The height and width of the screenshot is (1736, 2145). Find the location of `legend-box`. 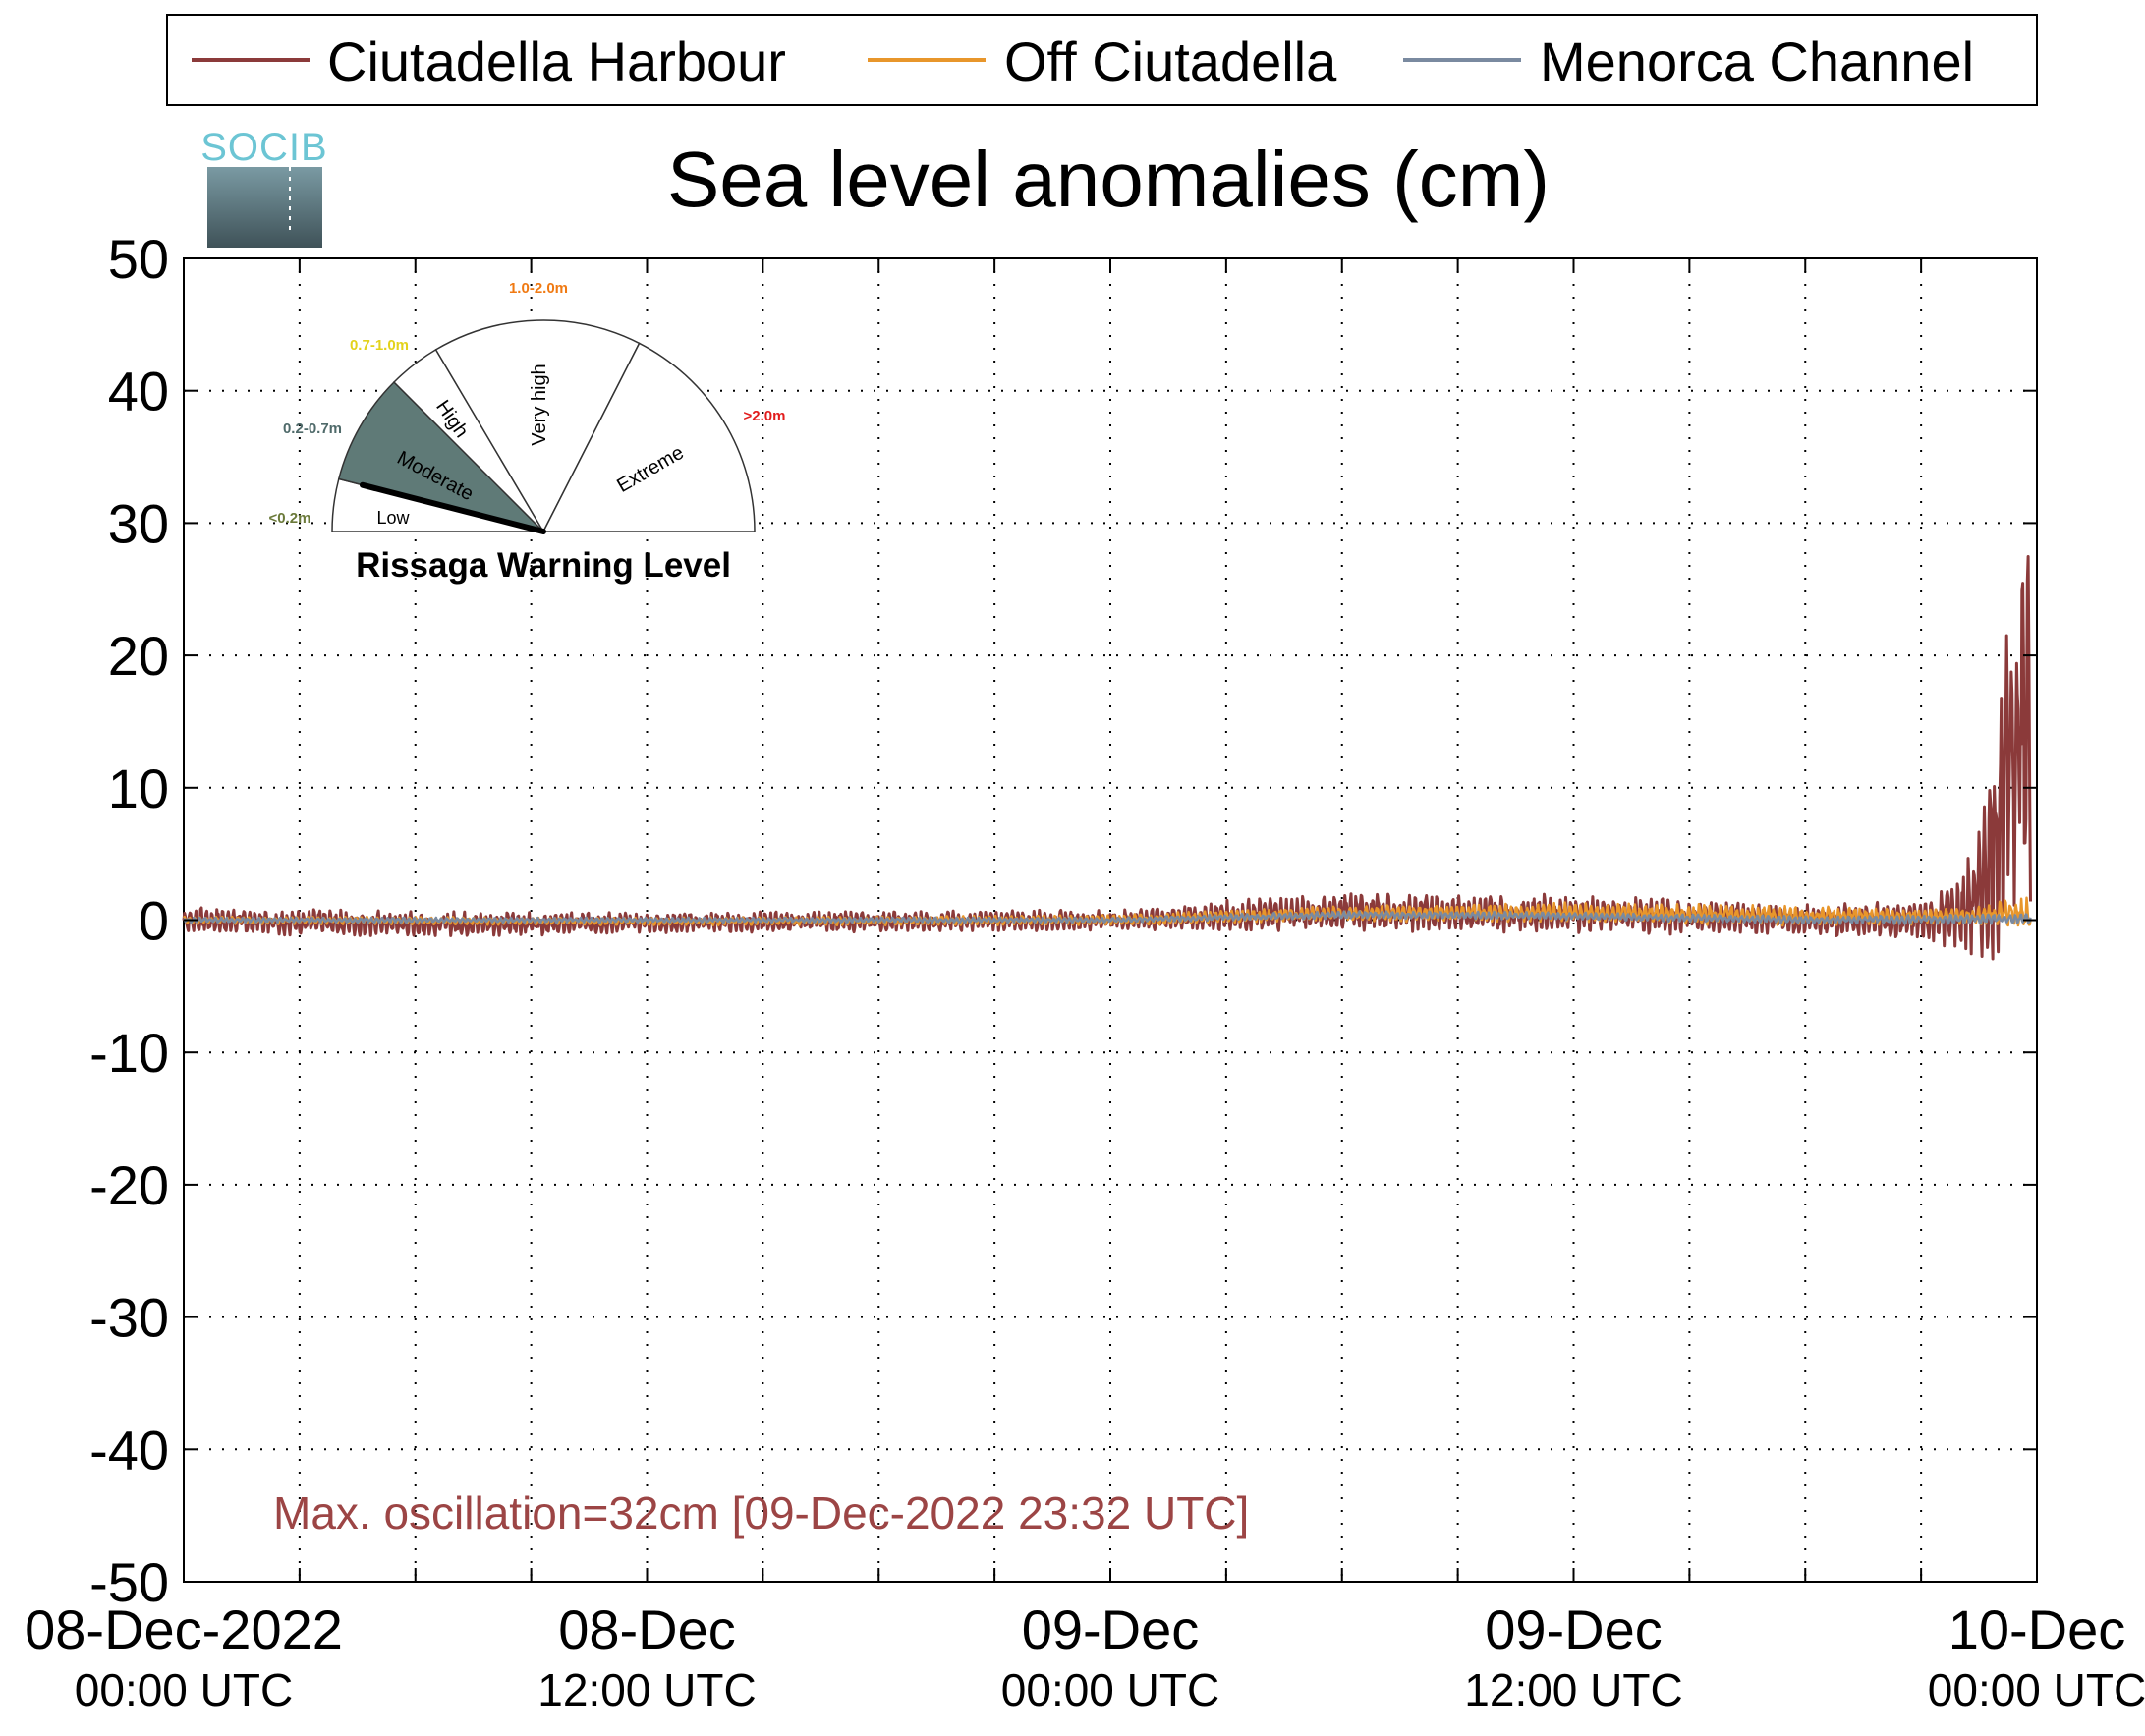

legend-box is located at coordinates (1102, 60).